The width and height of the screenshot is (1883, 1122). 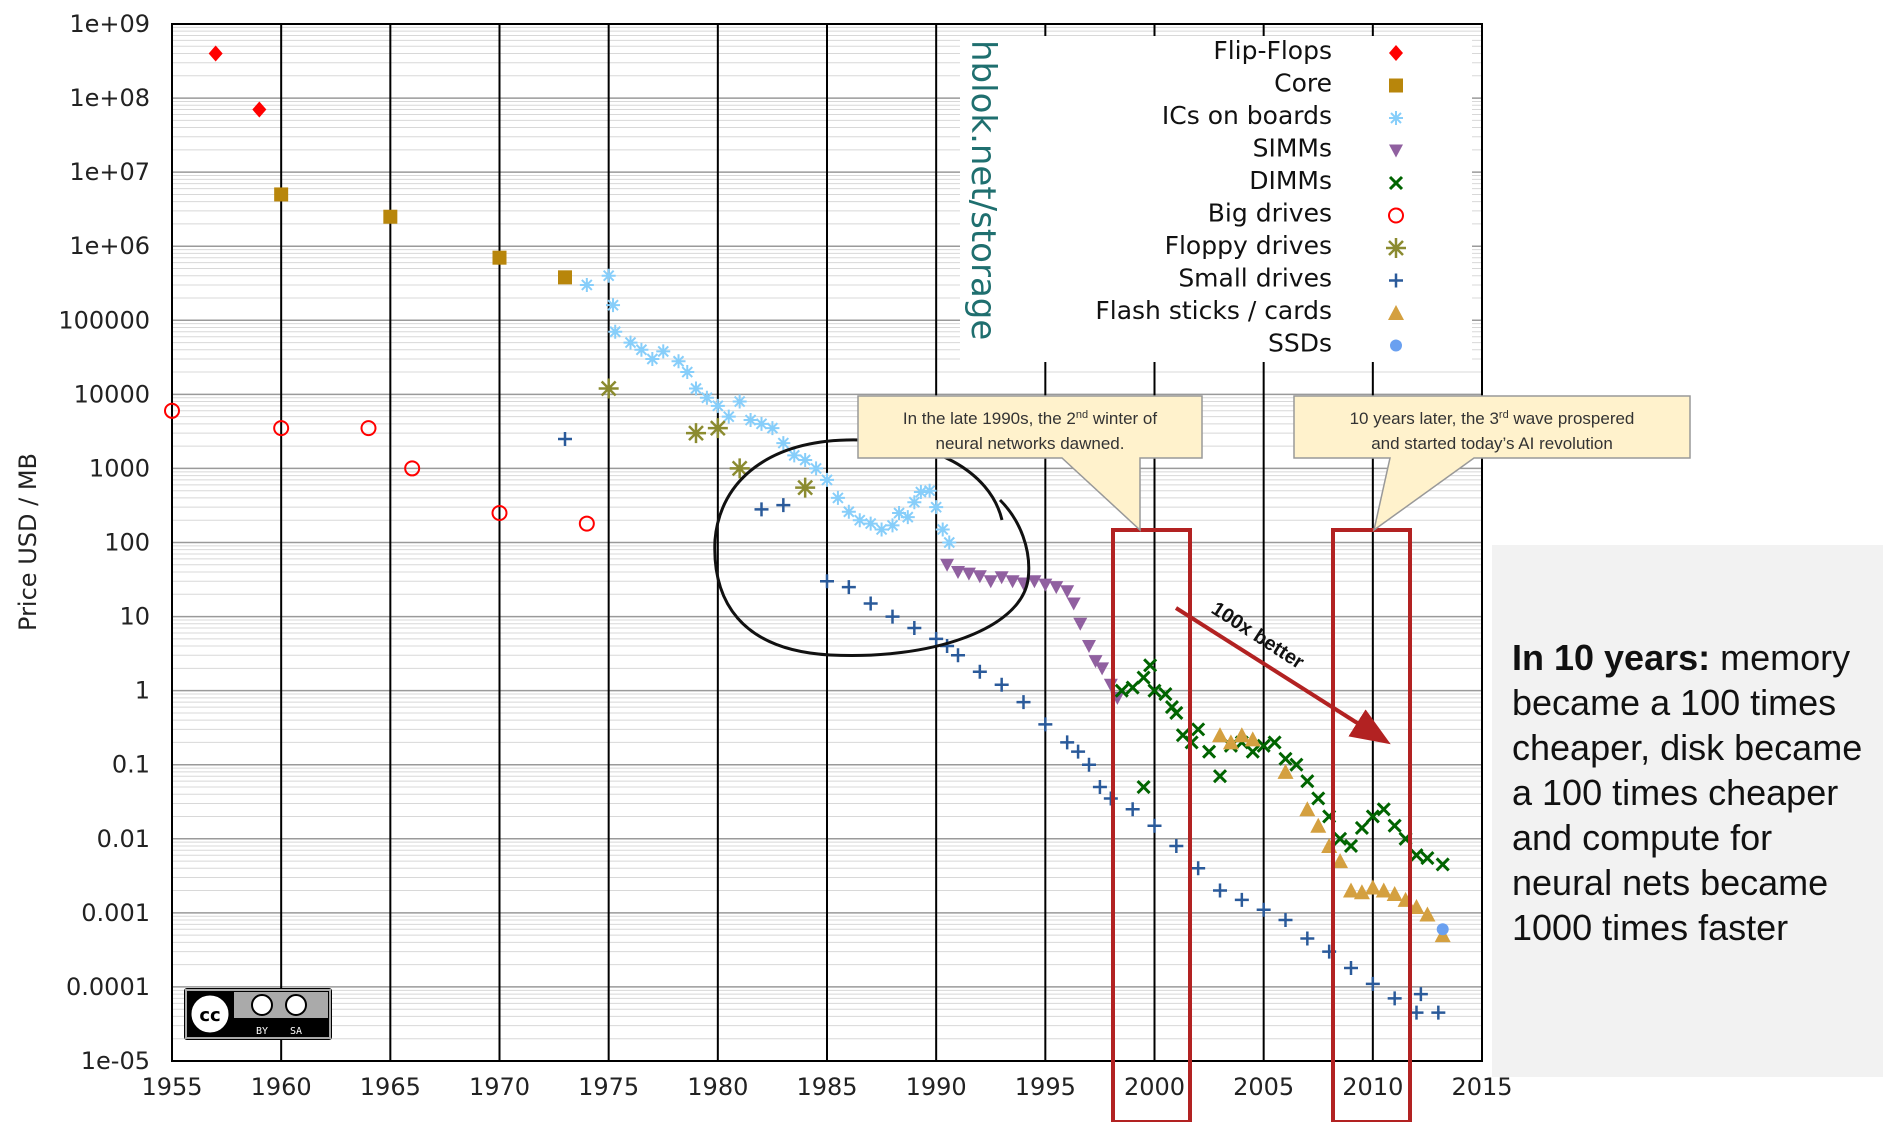 What do you see at coordinates (281, 1087) in the screenshot?
I see `x-tick-label: 1960` at bounding box center [281, 1087].